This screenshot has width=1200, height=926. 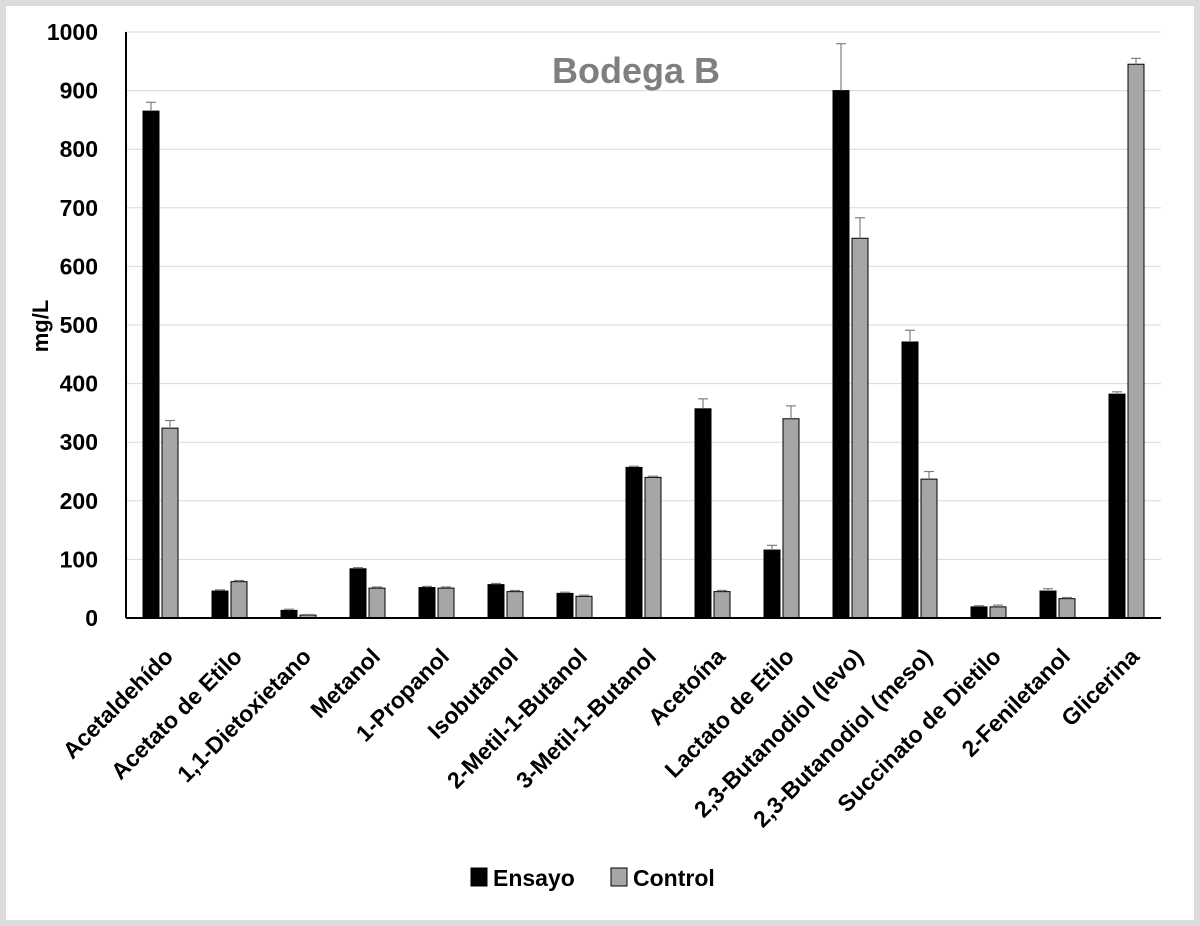 What do you see at coordinates (244, 715) in the screenshot?
I see `x-tick-label: 1,1-Dietoxietano` at bounding box center [244, 715].